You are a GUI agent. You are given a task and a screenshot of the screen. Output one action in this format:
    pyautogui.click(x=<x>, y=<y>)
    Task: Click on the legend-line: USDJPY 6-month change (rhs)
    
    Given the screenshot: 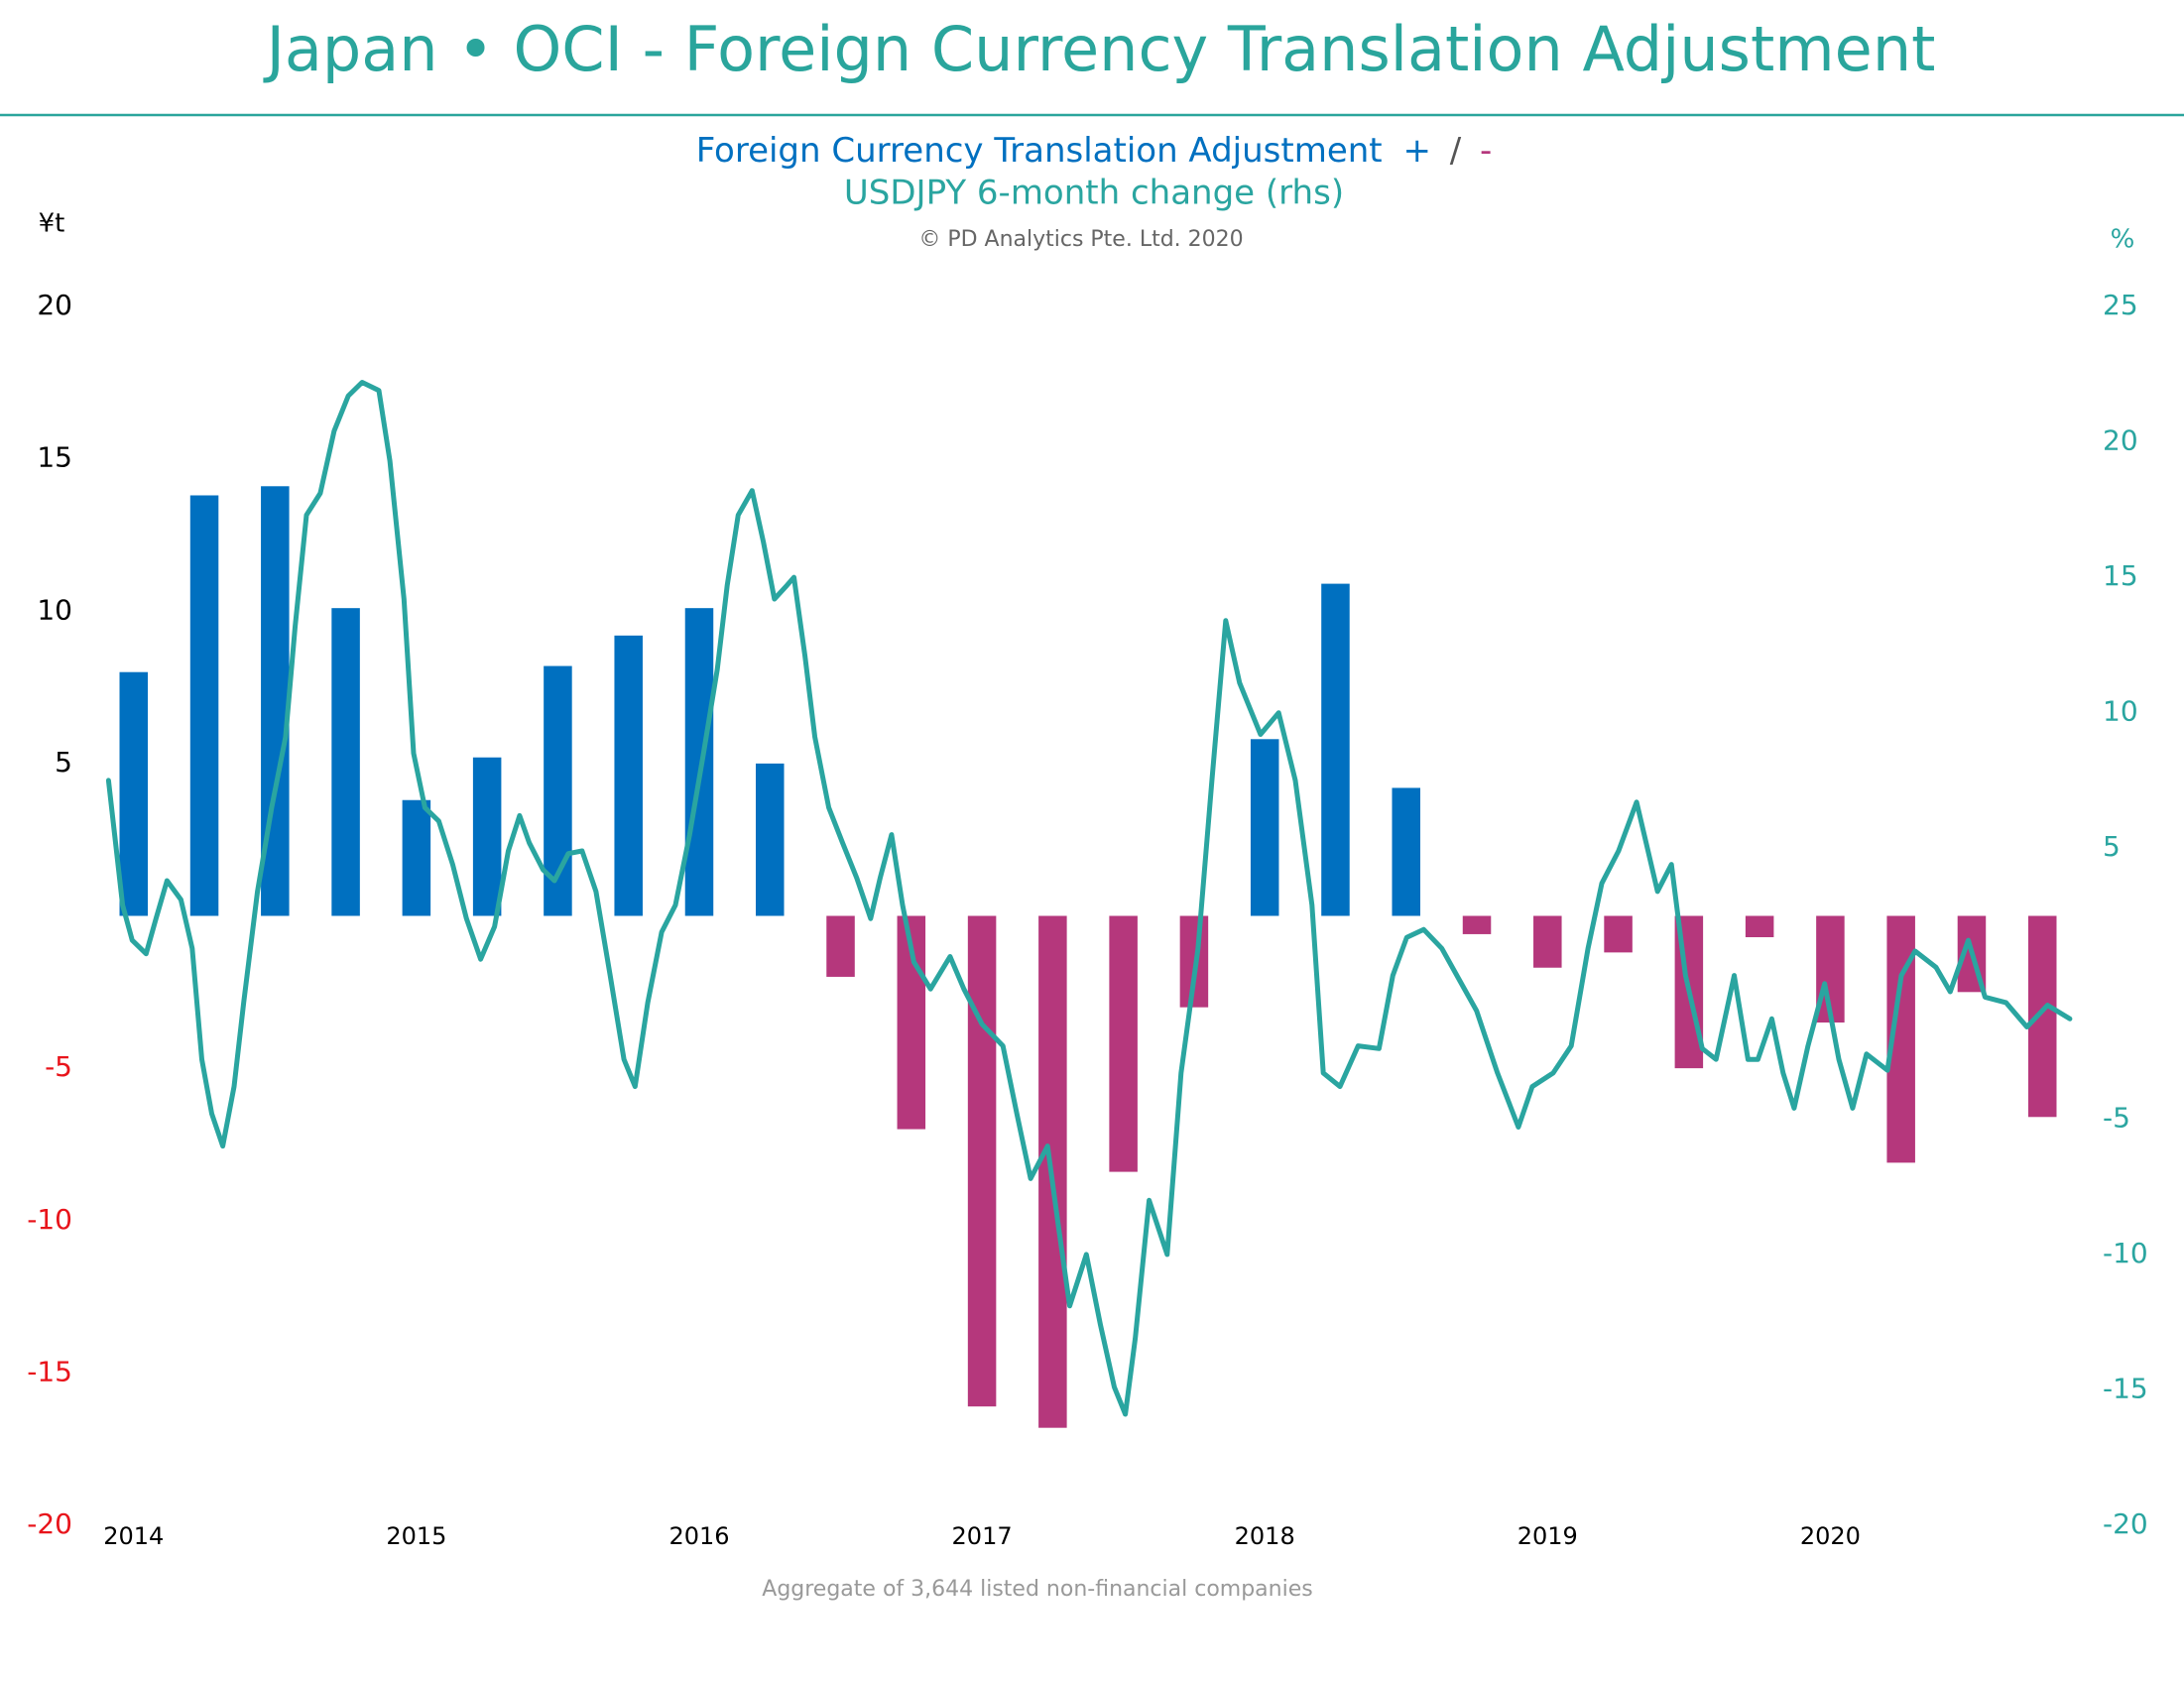 What is the action you would take?
    pyautogui.click(x=1094, y=193)
    